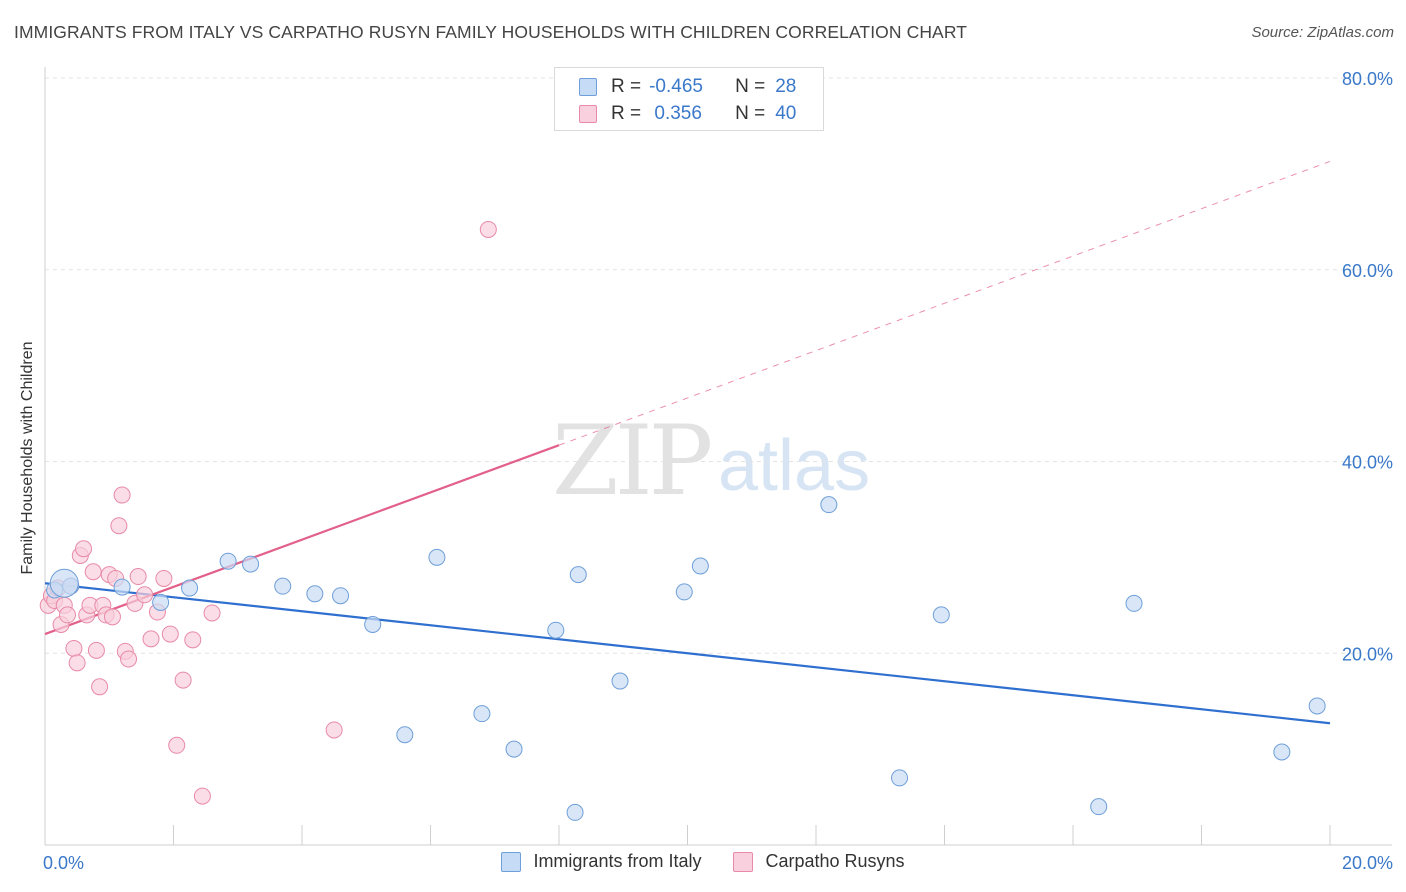 The width and height of the screenshot is (1406, 892). What do you see at coordinates (1367, 271) in the screenshot?
I see `y-tick-label: 60.0%` at bounding box center [1367, 271].